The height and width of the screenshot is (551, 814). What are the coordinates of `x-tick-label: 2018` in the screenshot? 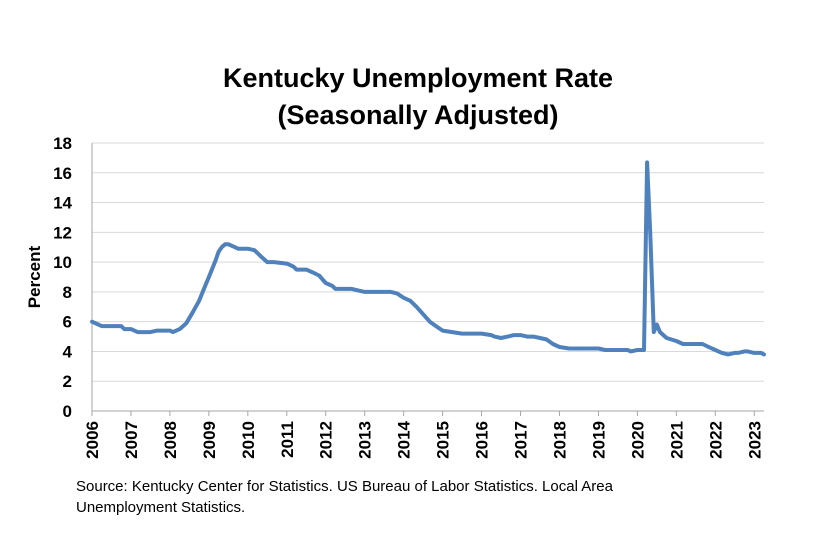 It's located at (559, 440).